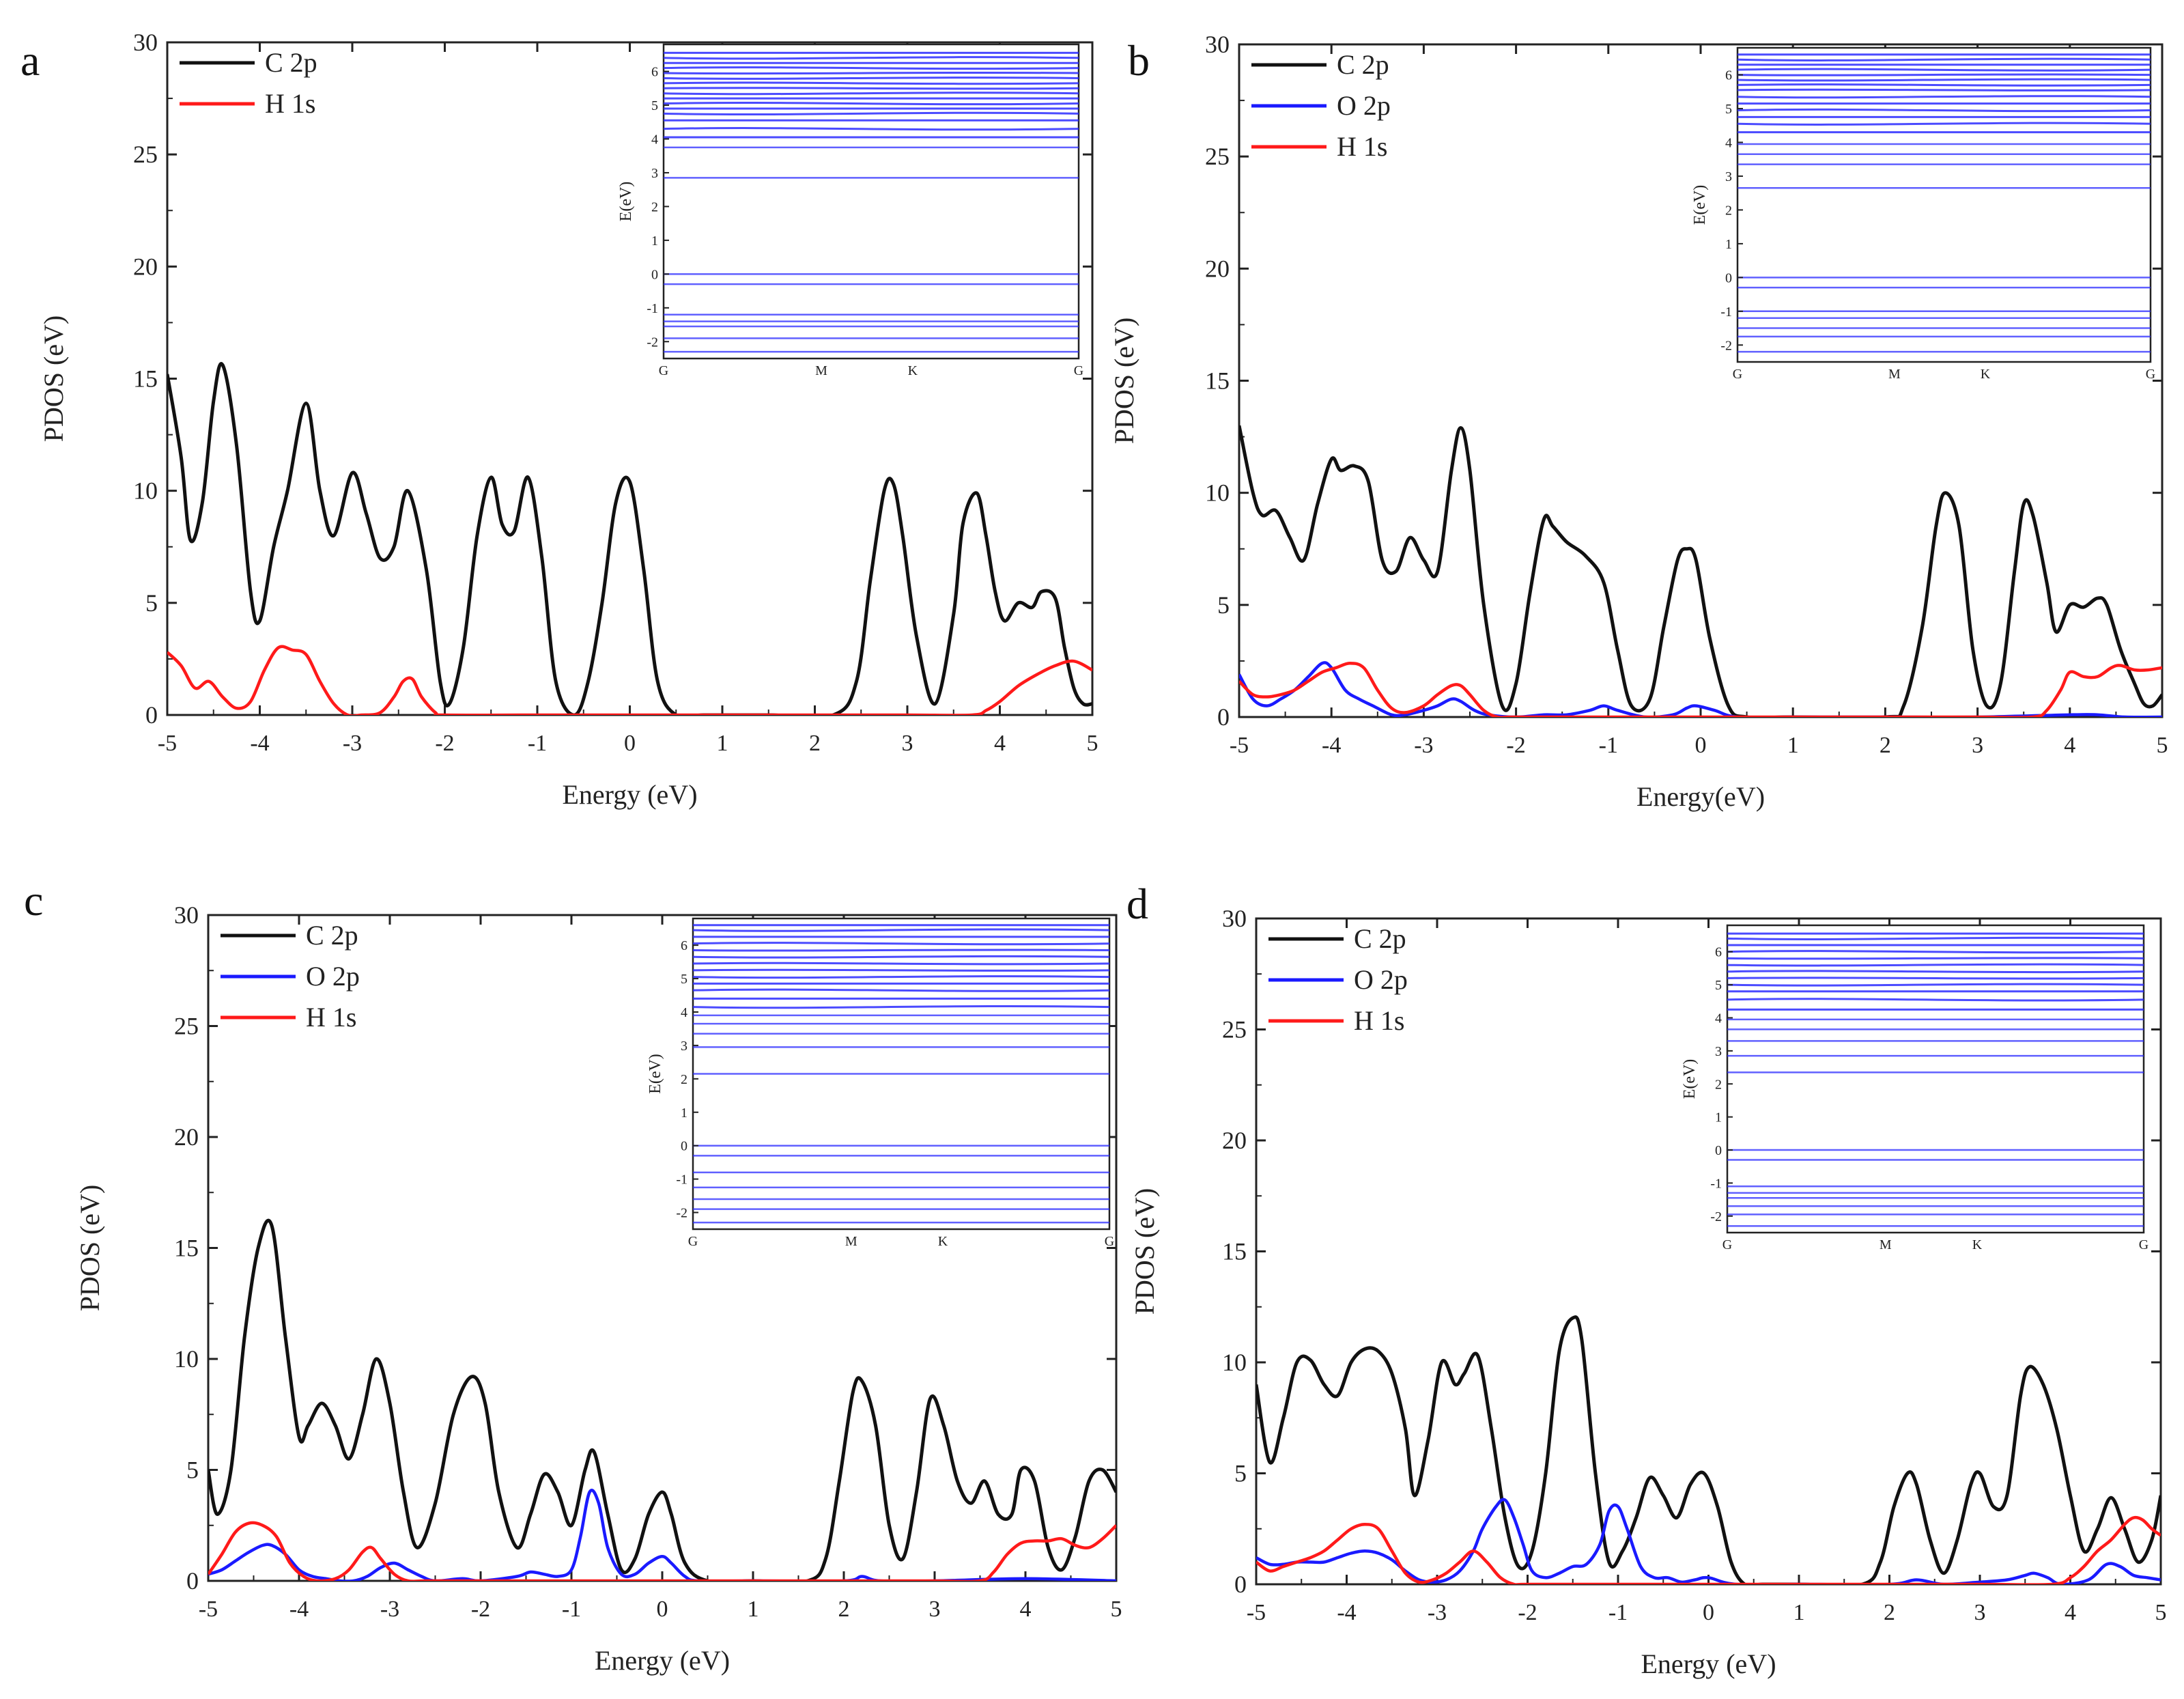 This screenshot has width=2184, height=1699. I want to click on panel-label: a, so click(30, 60).